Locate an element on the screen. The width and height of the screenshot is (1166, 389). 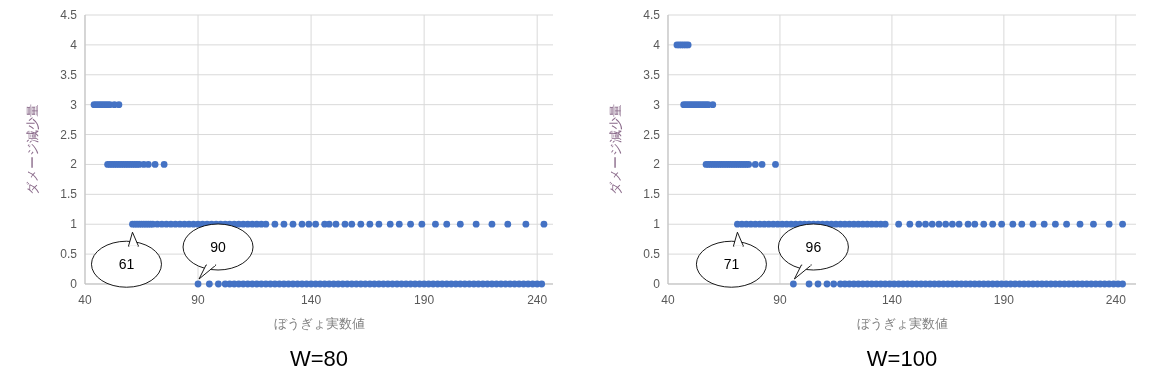
annotation: 61 is located at coordinates (126, 264).